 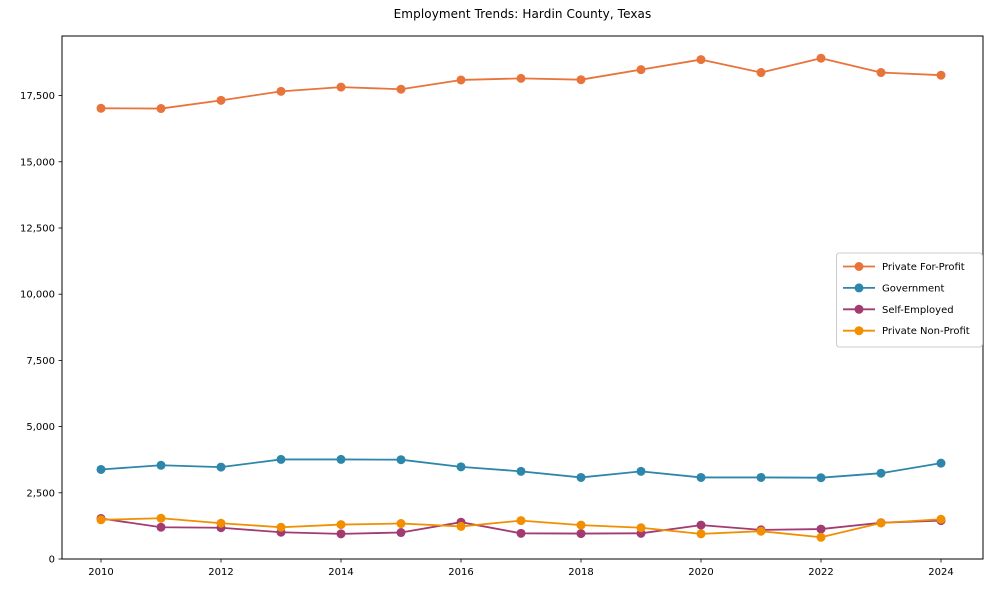 What do you see at coordinates (37, 228) in the screenshot?
I see `y-tick-label: 12,500` at bounding box center [37, 228].